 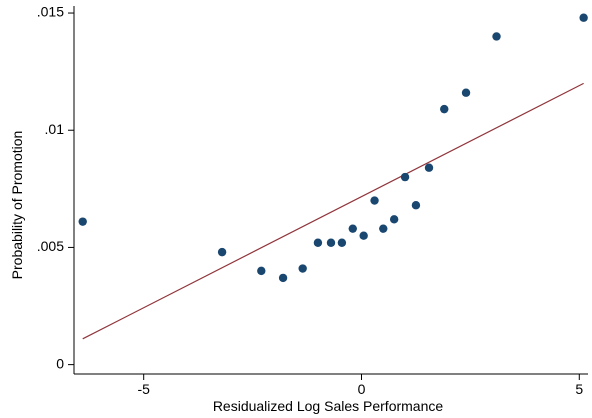 What do you see at coordinates (55, 129) in the screenshot?
I see `y-tick-label: .01` at bounding box center [55, 129].